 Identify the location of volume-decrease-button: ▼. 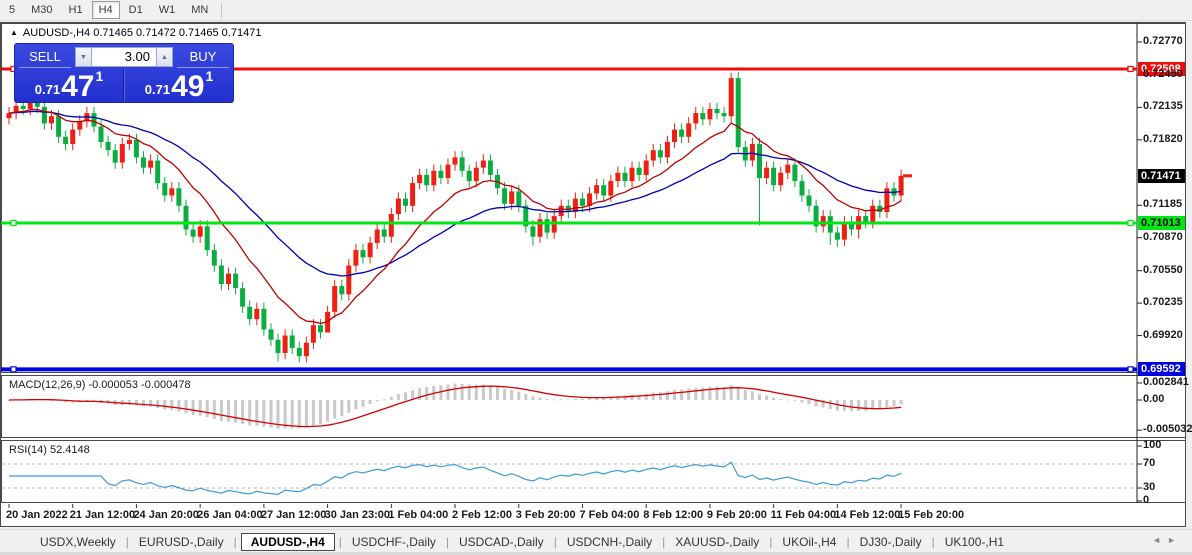
(83, 57).